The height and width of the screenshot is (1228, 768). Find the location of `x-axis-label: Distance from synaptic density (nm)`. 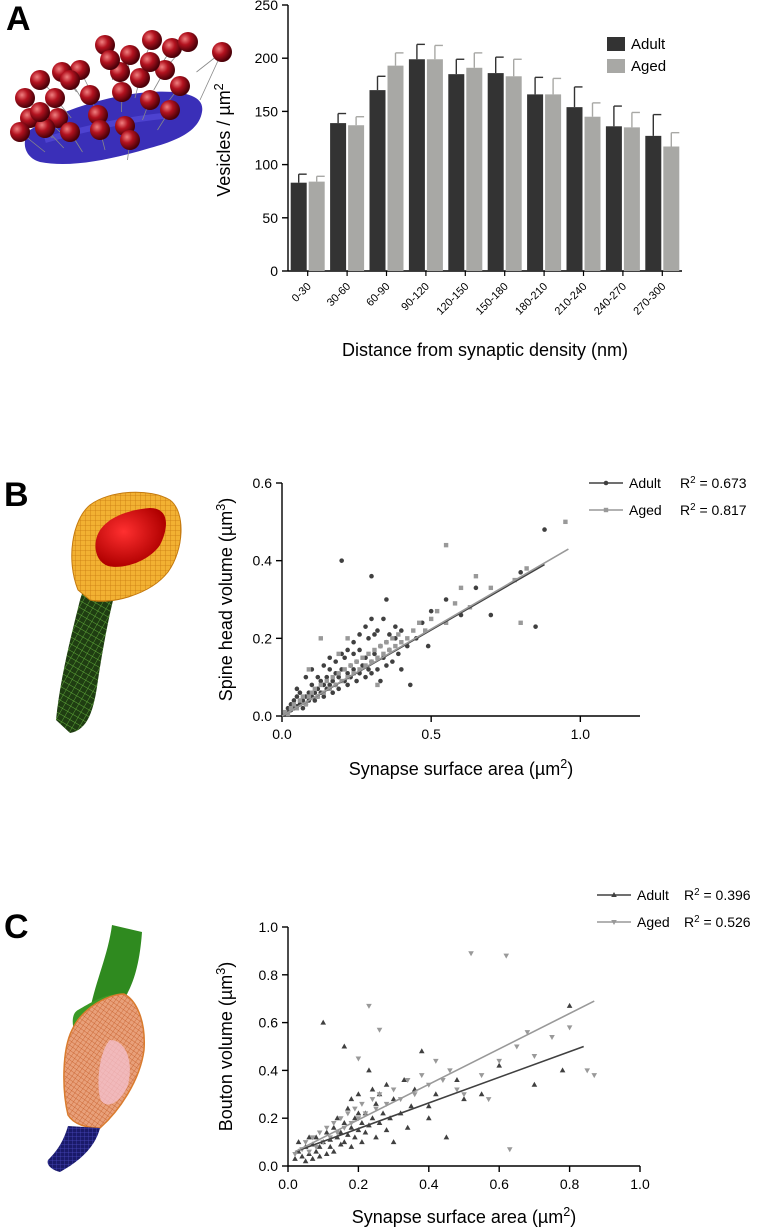

x-axis-label: Distance from synaptic density (nm) is located at coordinates (485, 350).